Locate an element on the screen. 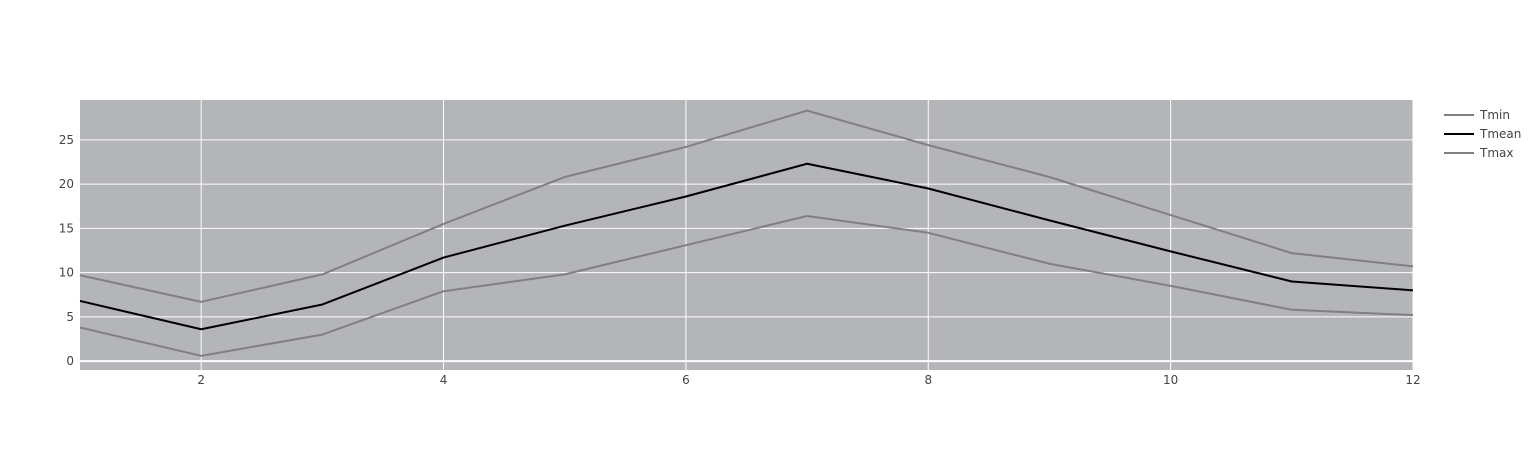  x-tick-label: 6 is located at coordinates (686, 380).